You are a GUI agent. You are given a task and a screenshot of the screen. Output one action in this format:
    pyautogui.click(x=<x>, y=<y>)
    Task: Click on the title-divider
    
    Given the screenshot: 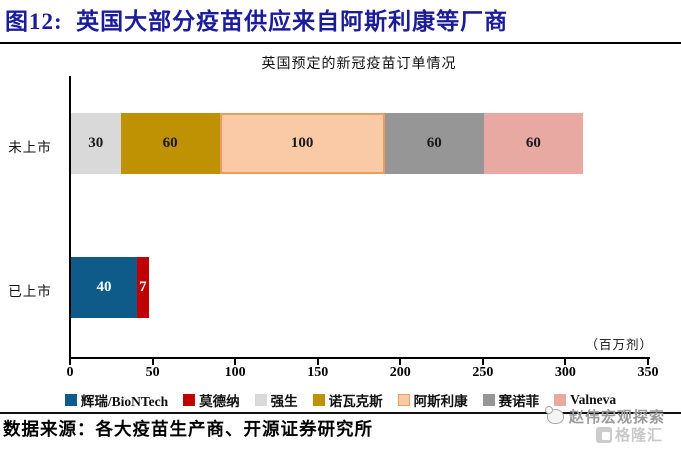 What is the action you would take?
    pyautogui.click(x=340, y=43)
    